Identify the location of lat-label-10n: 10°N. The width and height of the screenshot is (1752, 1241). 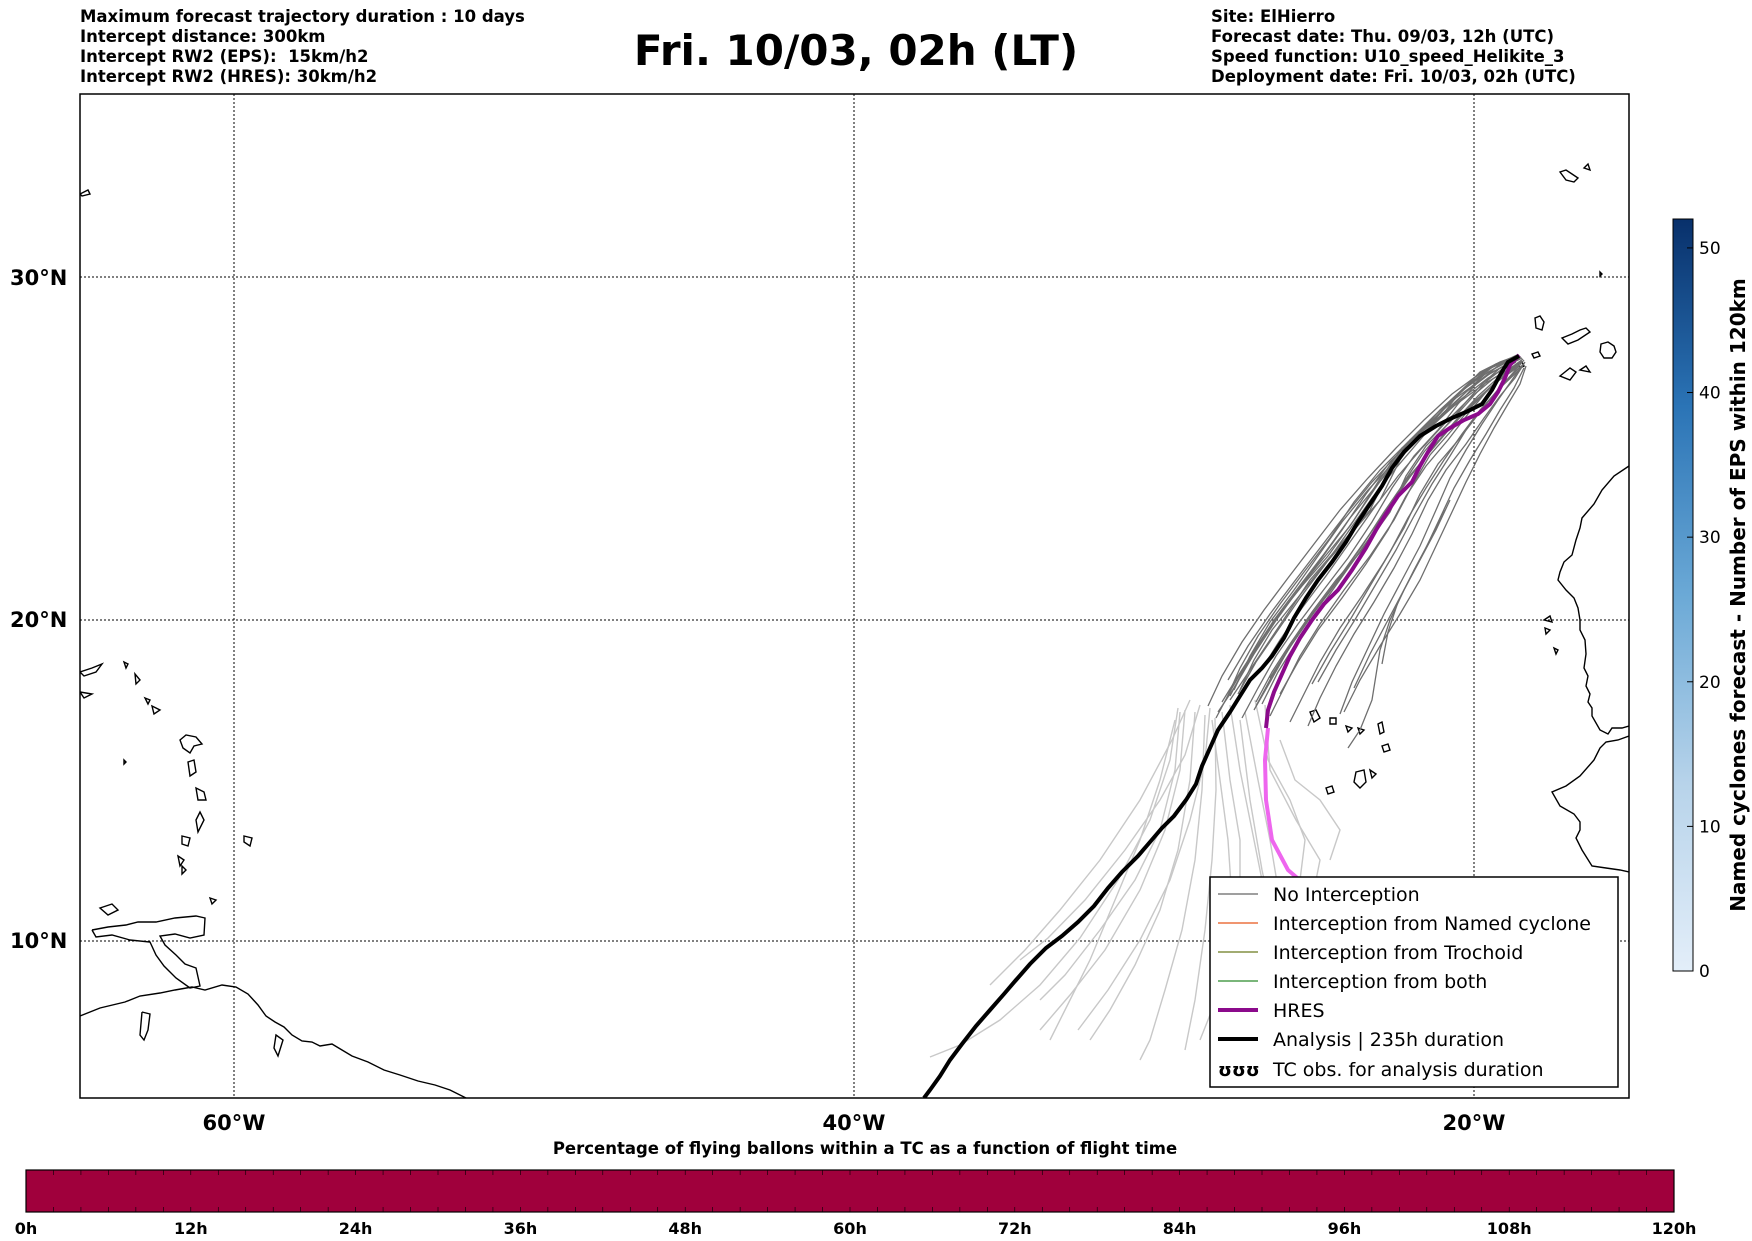
(38, 941).